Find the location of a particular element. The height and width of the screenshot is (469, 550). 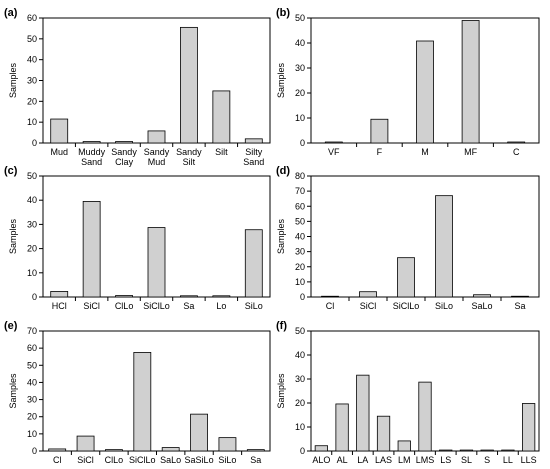

bar-sl is located at coordinates (466, 450).